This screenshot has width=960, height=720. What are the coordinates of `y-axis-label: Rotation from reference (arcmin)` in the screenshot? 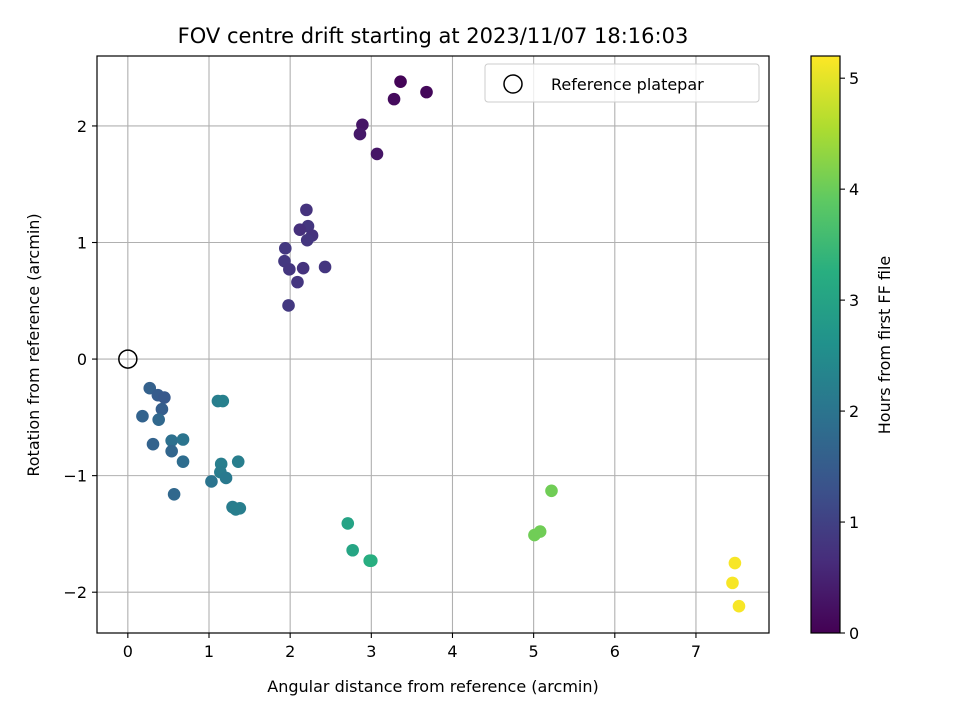 It's located at (33, 344).